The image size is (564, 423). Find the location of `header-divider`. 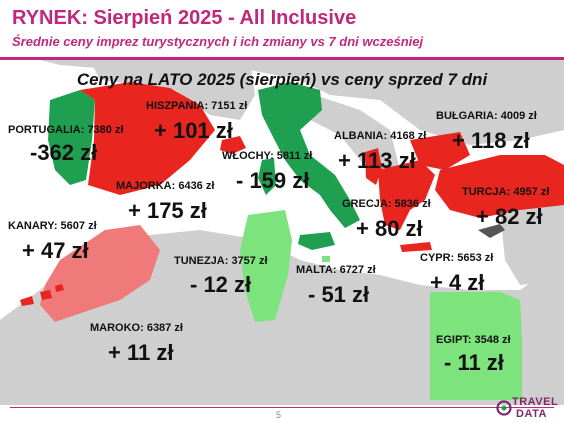

header-divider is located at coordinates (282, 58).